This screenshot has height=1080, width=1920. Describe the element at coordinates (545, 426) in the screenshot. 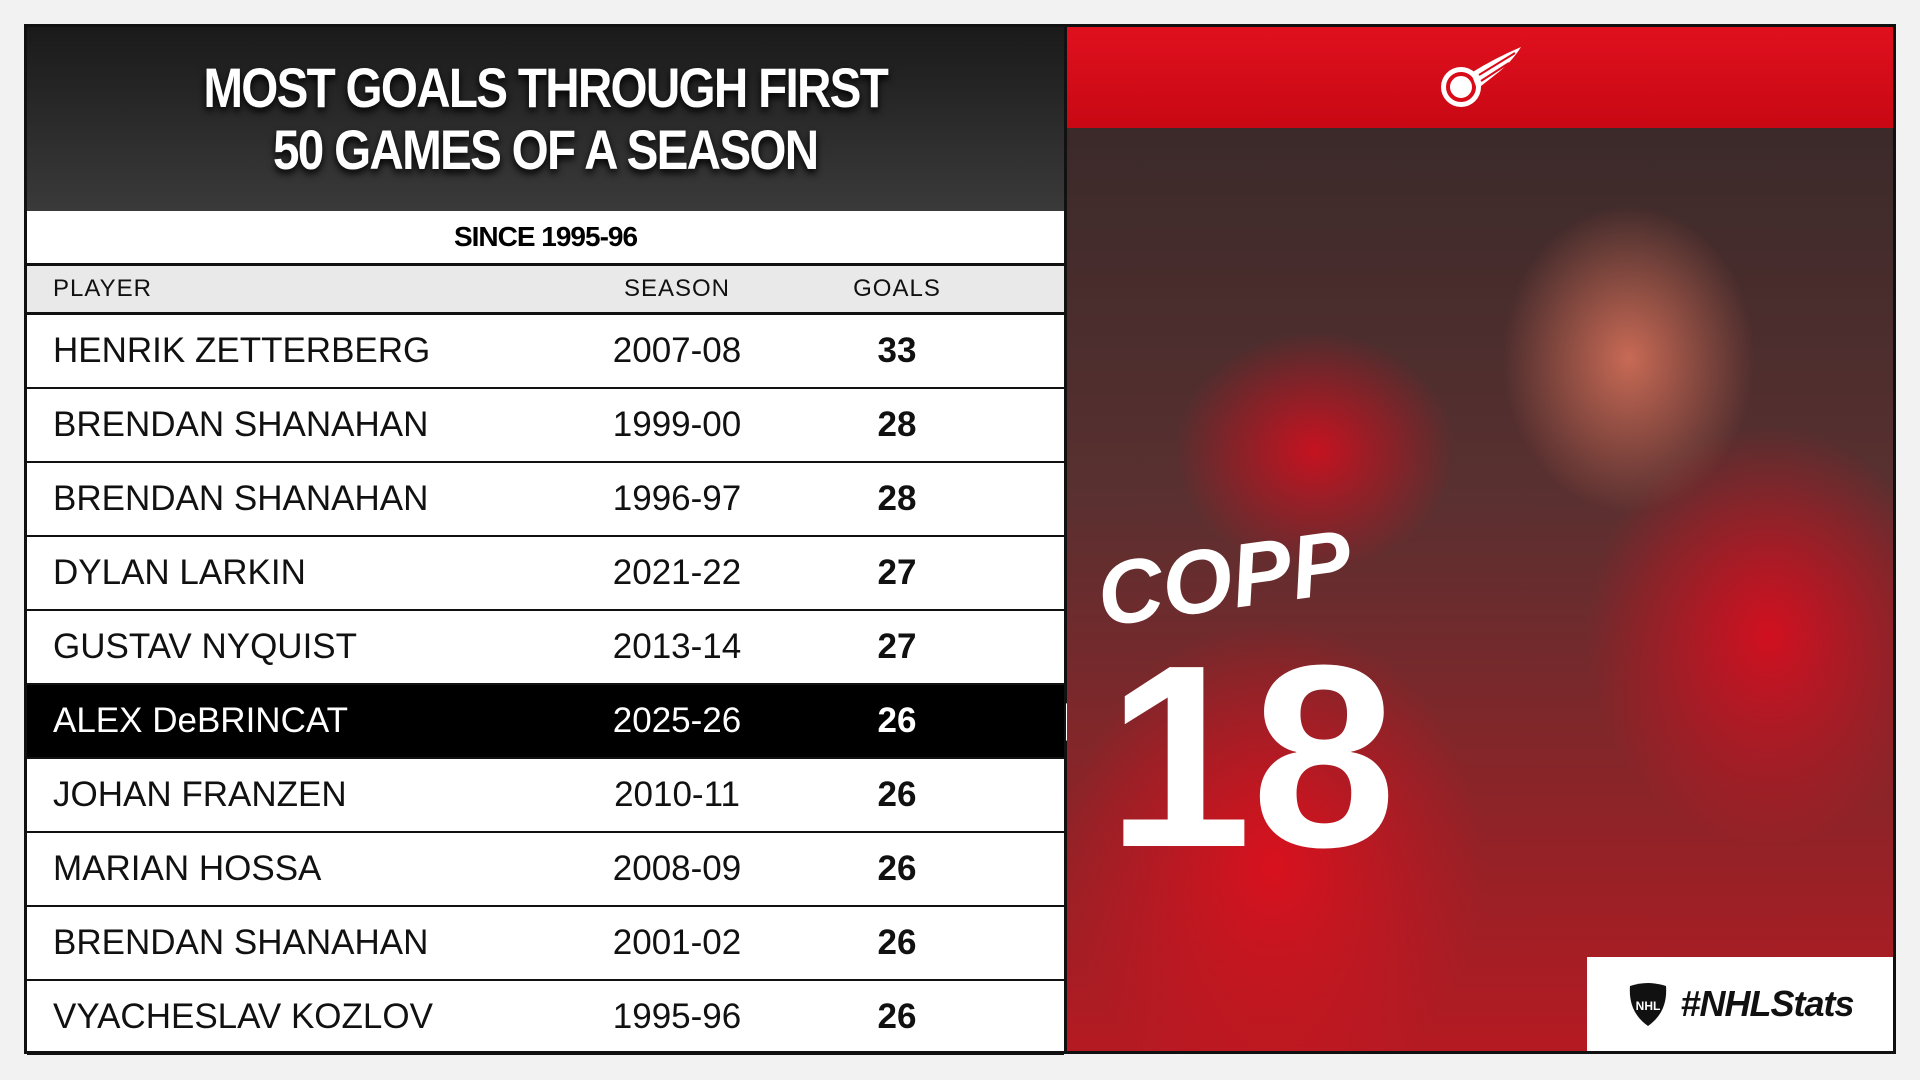

I see `table-row: BRENDAN SHANAHAN 1999-00 28` at that location.